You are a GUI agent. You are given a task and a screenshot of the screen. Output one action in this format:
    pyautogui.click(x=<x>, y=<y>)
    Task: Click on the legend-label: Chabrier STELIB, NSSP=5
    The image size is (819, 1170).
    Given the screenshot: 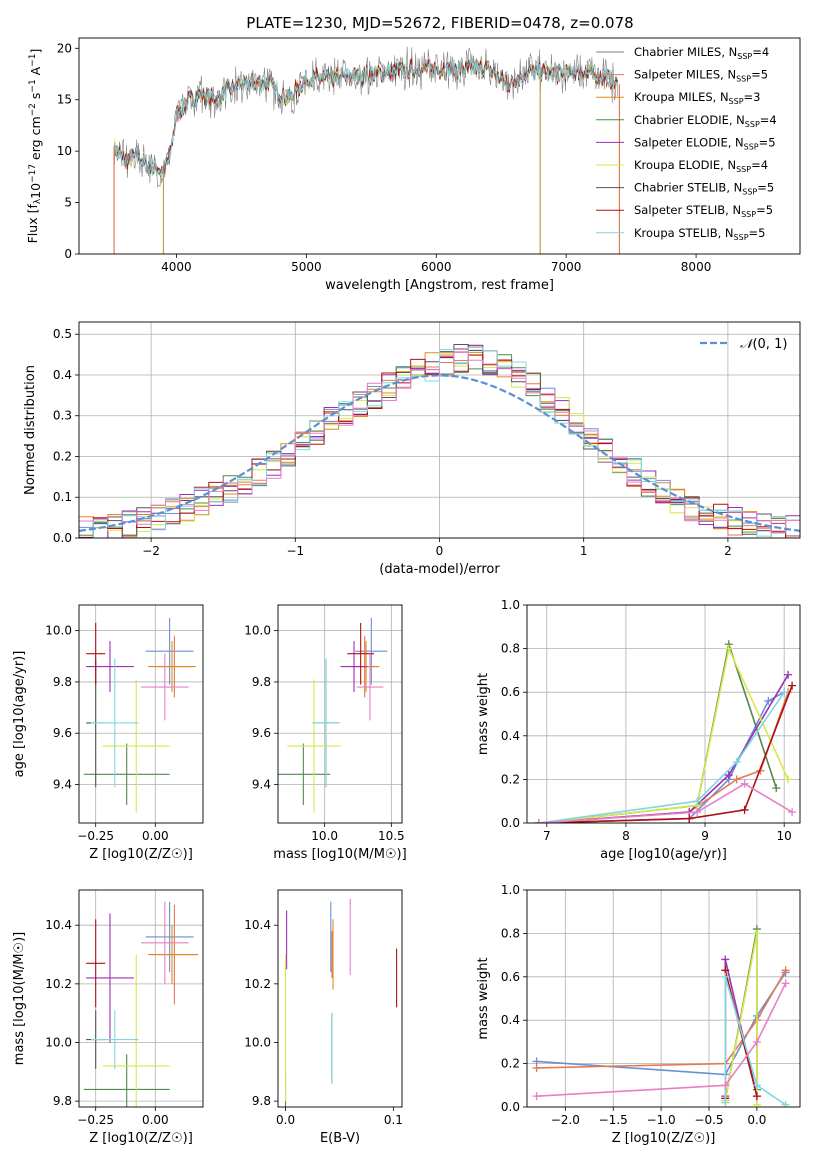 What is the action you would take?
    pyautogui.click(x=704, y=189)
    